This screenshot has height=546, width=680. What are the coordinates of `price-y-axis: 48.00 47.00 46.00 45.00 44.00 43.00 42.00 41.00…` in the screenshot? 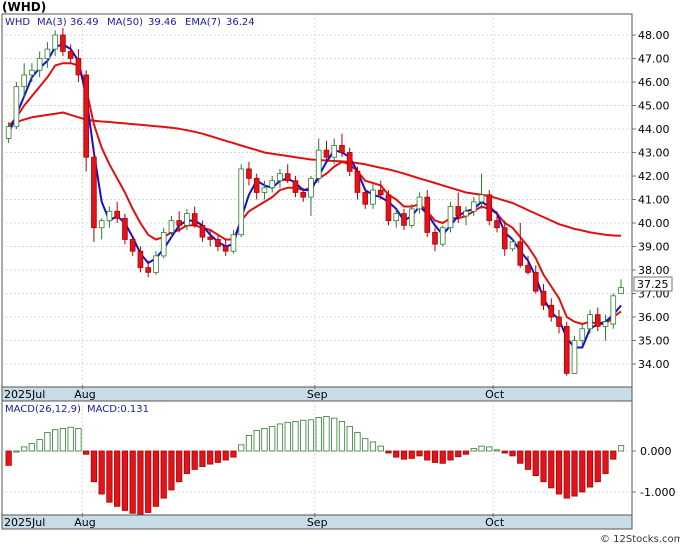 It's located at (651, 200).